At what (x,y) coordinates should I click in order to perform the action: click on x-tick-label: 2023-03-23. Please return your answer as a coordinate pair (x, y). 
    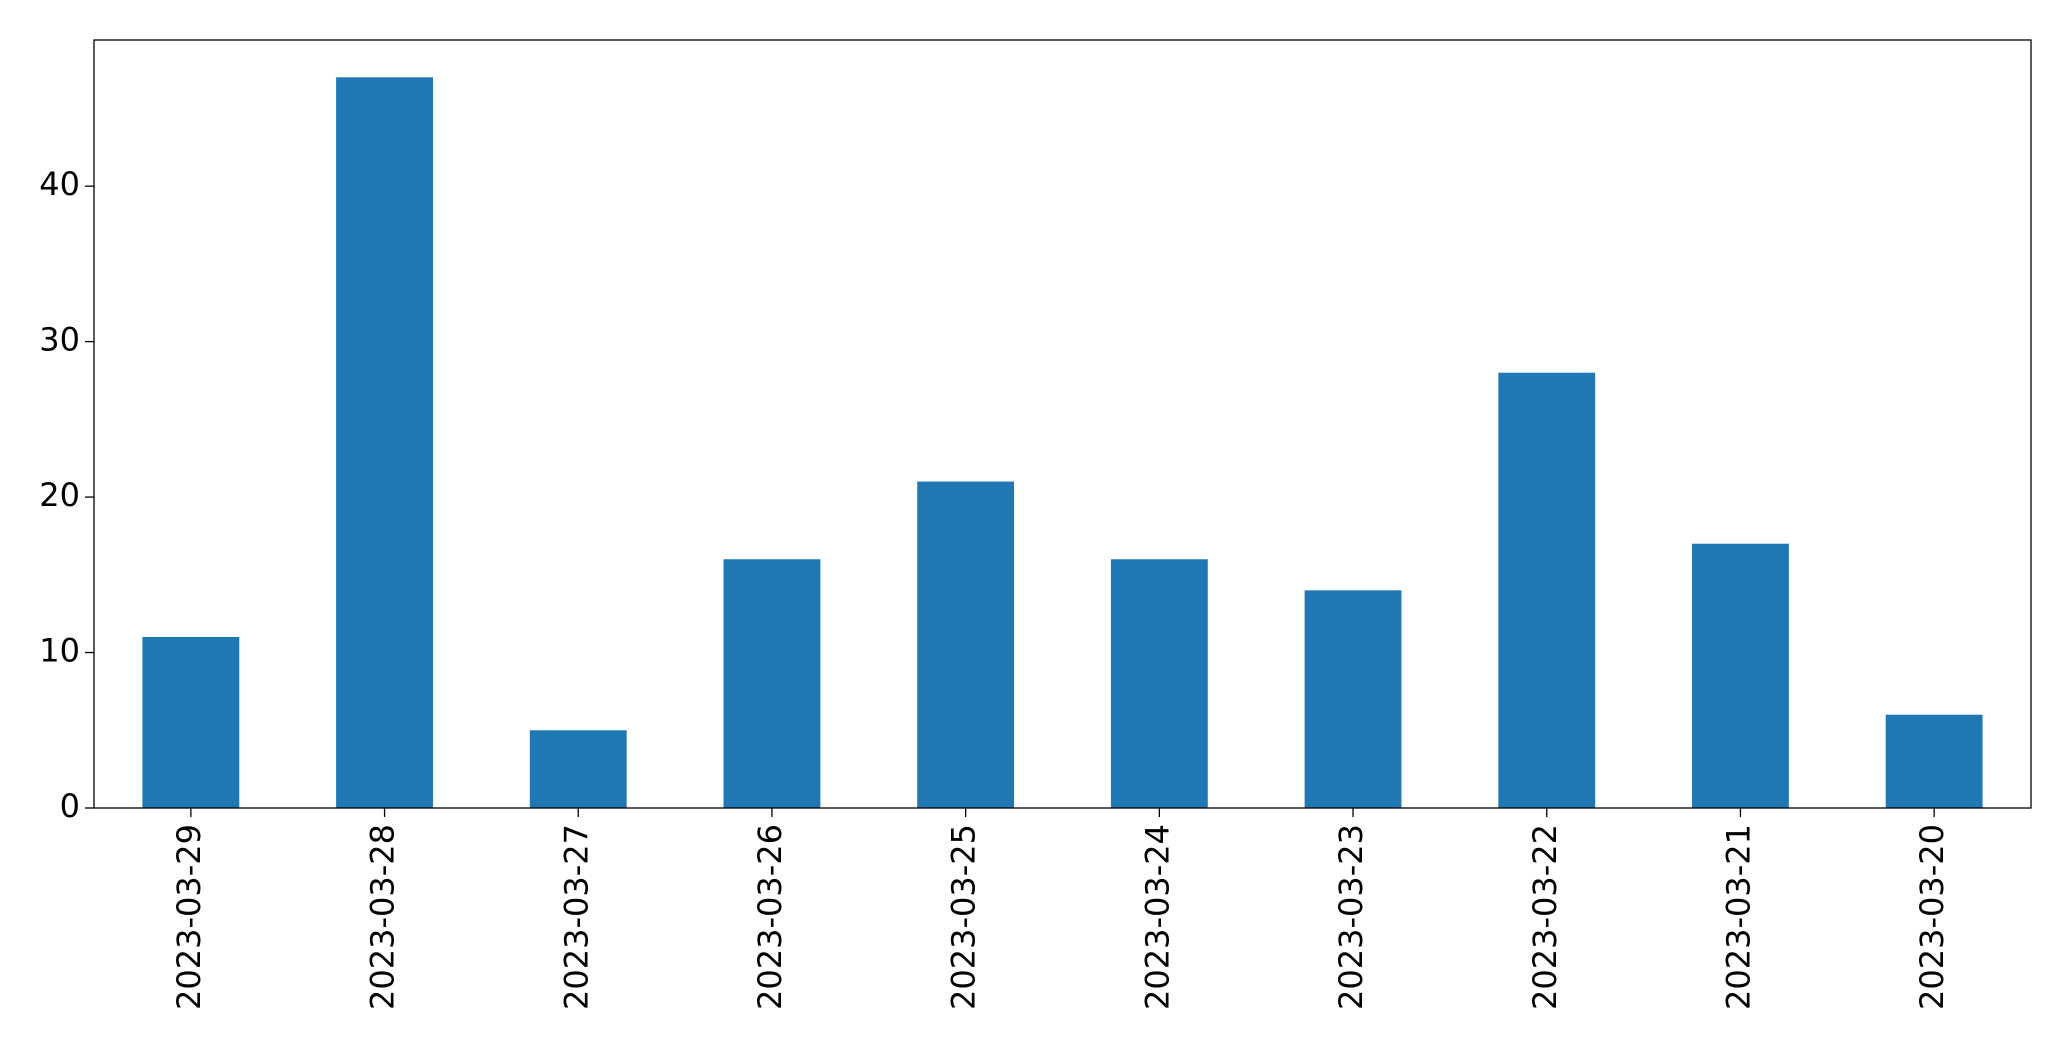
    Looking at the image, I should click on (1351, 917).